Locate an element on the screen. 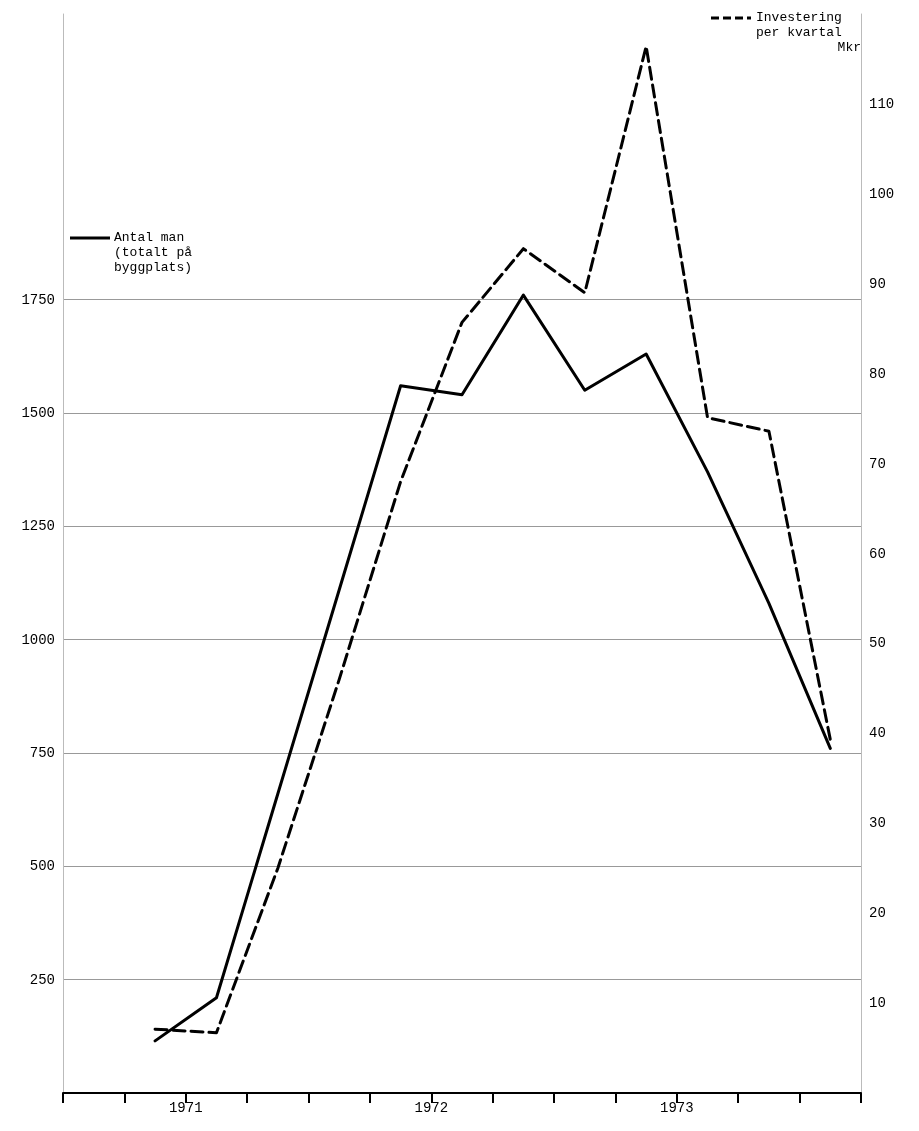 The width and height of the screenshot is (919, 1131). y2-tick-label: 60 is located at coordinates (877, 553).